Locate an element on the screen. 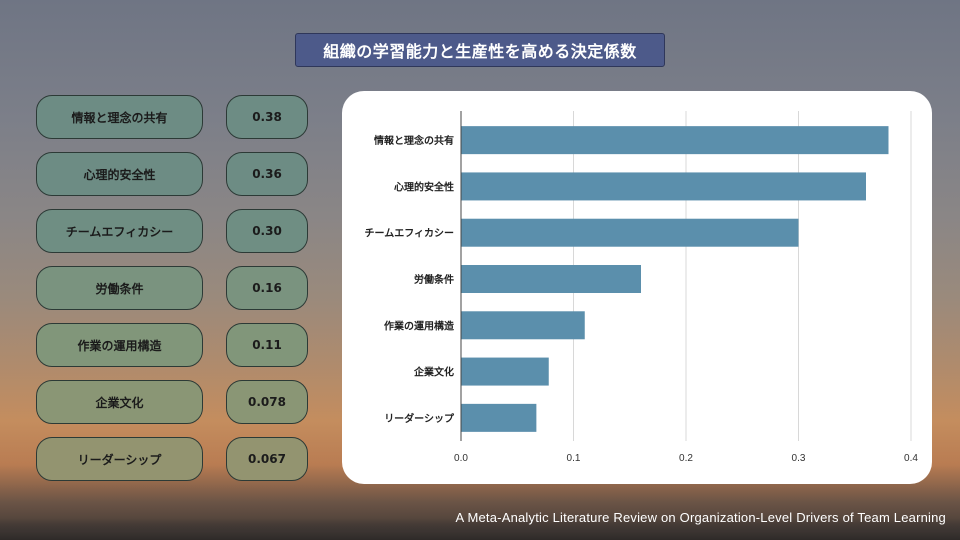  factor-value-pill: 0.16 is located at coordinates (267, 288).